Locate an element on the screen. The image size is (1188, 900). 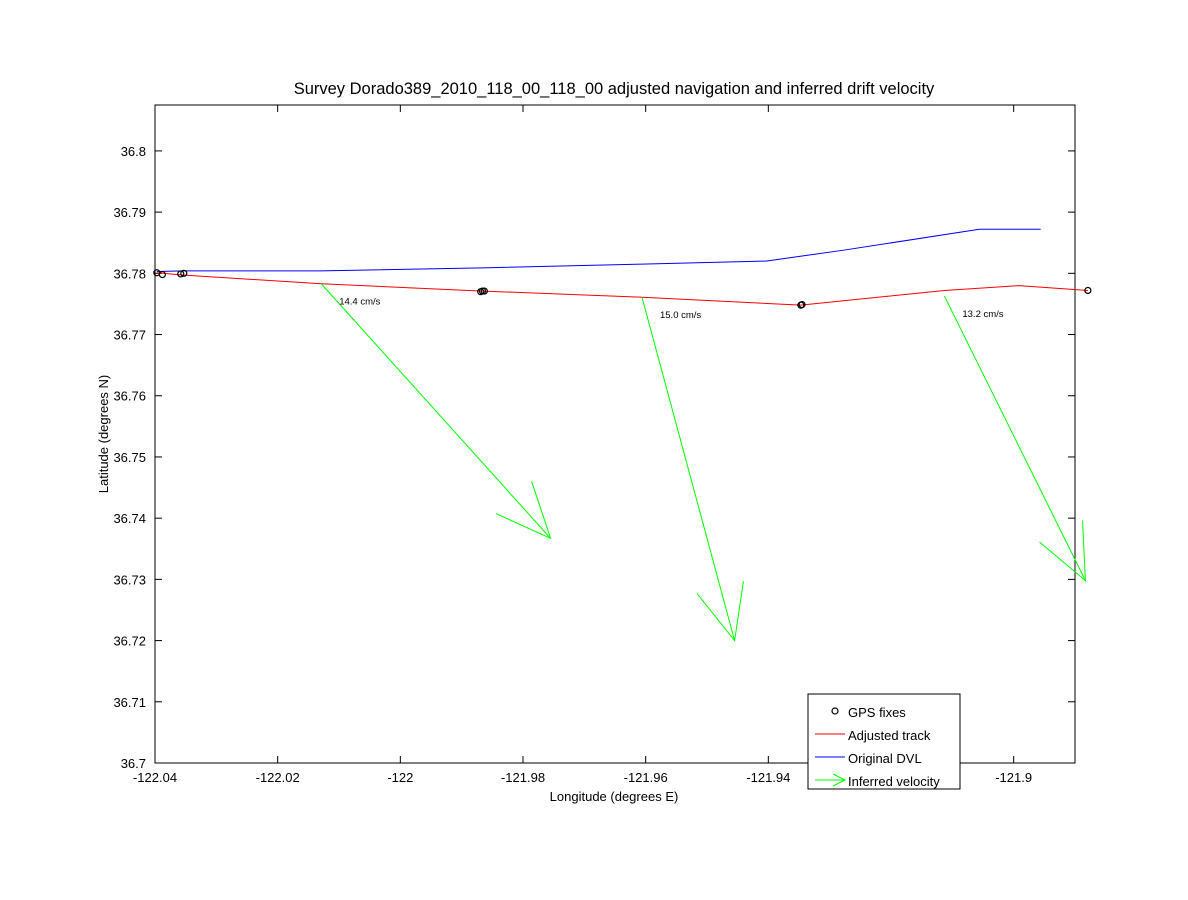
velocity-label: 14.4 cm/s is located at coordinates (359, 302).